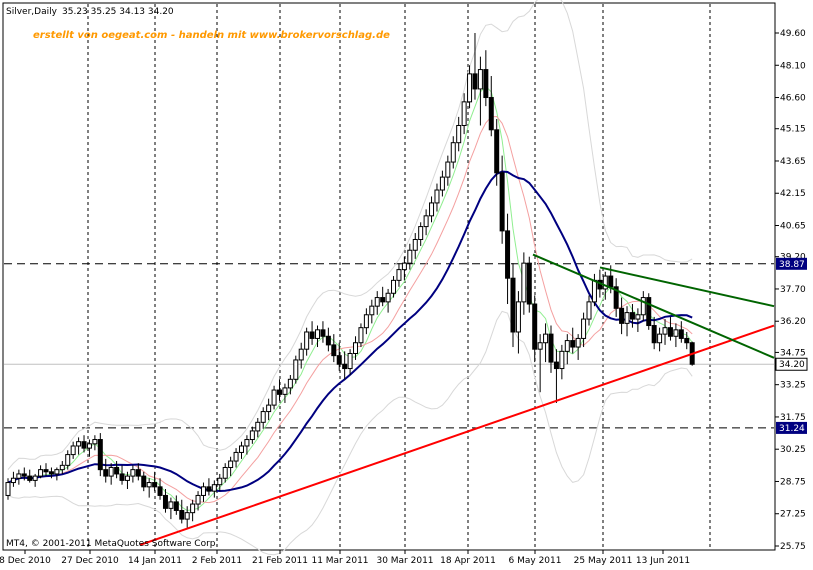 This screenshot has width=813, height=570. What do you see at coordinates (603, 561) in the screenshot?
I see `x-tick-label: 25 May 2011` at bounding box center [603, 561].